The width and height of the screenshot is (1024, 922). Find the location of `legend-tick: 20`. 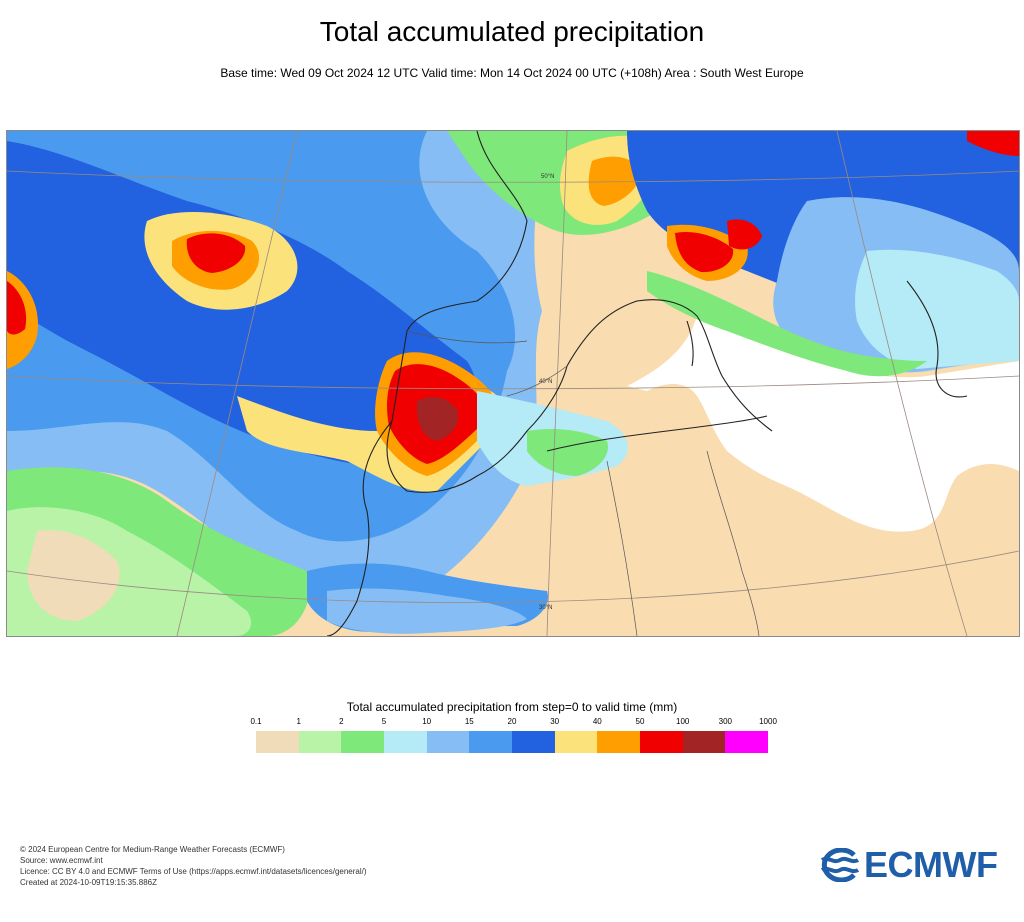

legend-tick: 20 is located at coordinates (512, 721).